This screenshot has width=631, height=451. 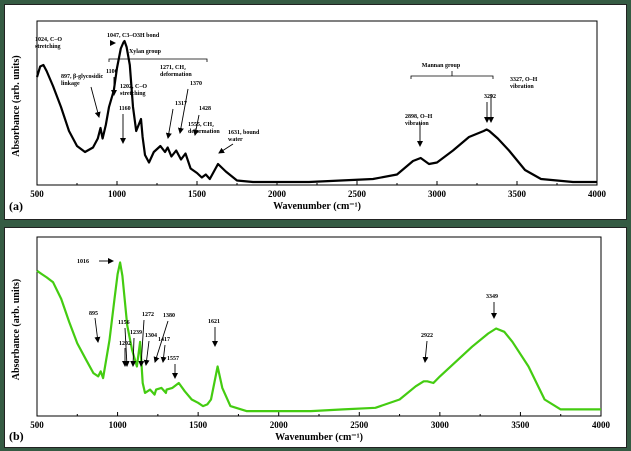 I want to click on peak-annotation: 1380, so click(x=169, y=316).